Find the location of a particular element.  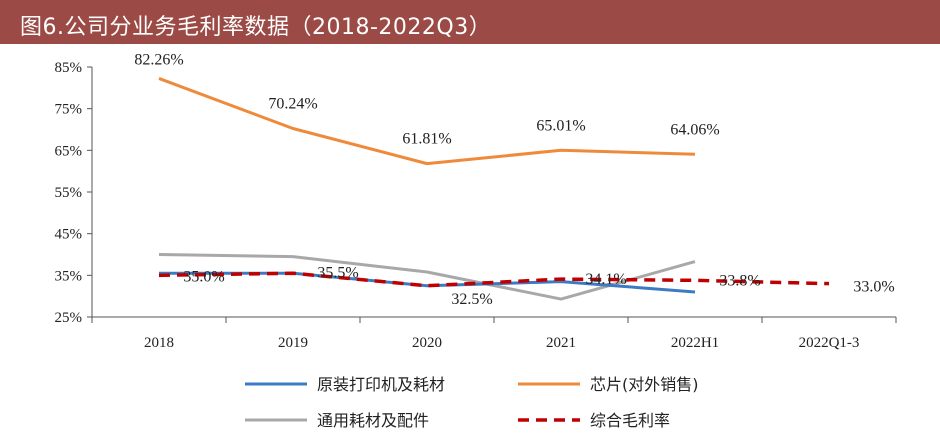

y-tick-label: 35% is located at coordinates (69, 276).